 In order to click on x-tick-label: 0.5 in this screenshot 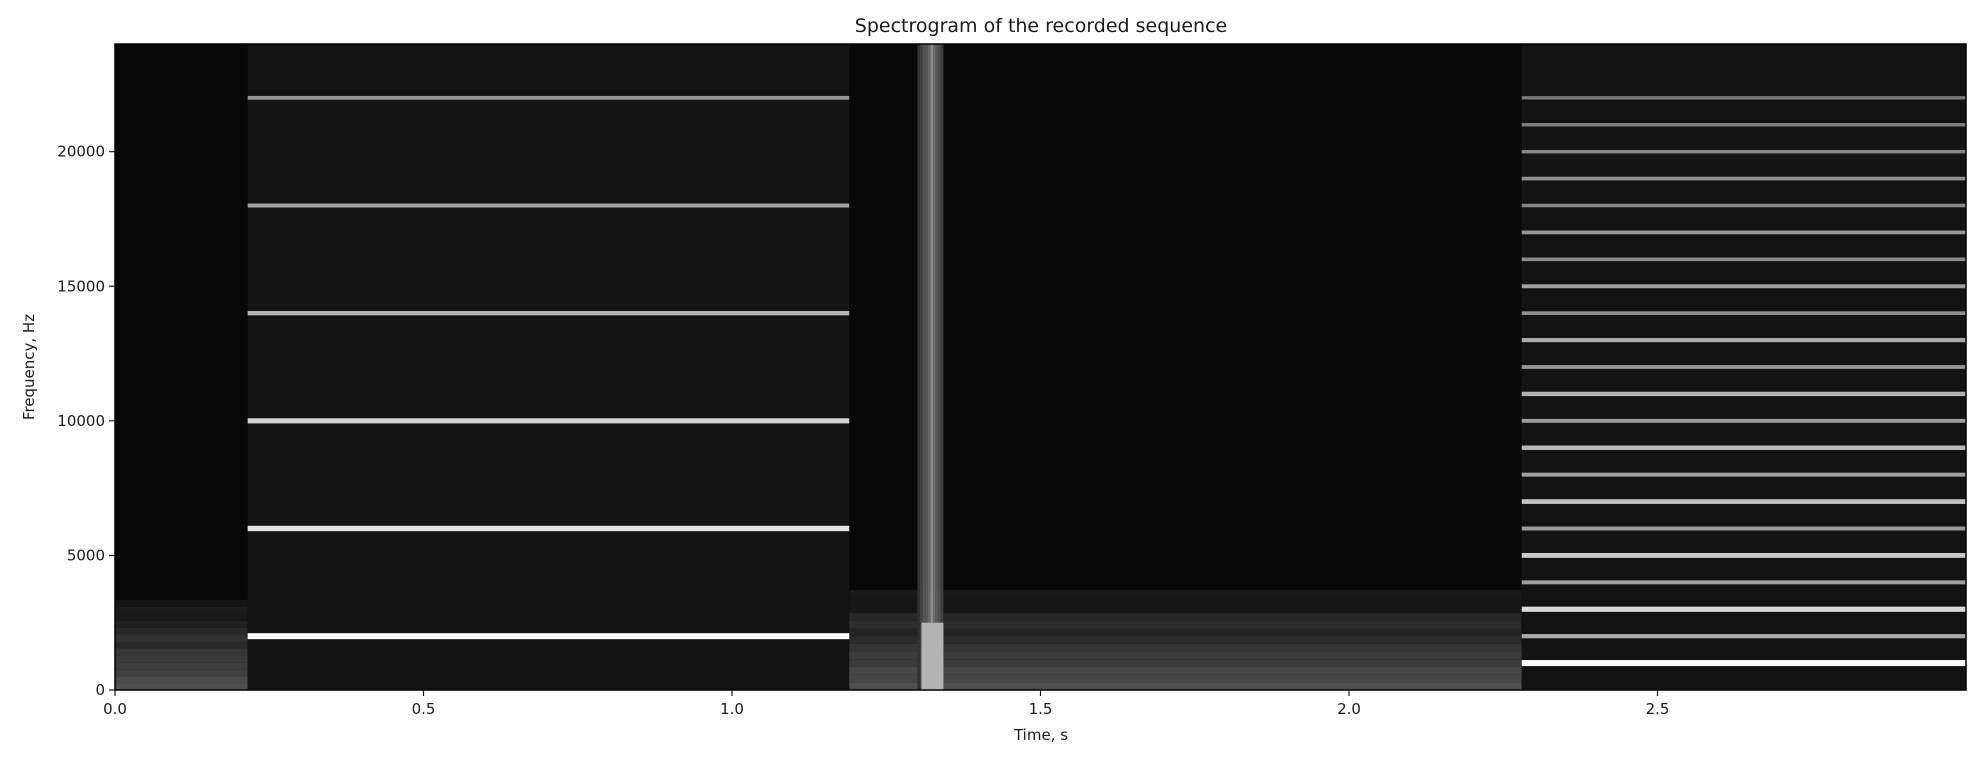, I will do `click(424, 709)`.